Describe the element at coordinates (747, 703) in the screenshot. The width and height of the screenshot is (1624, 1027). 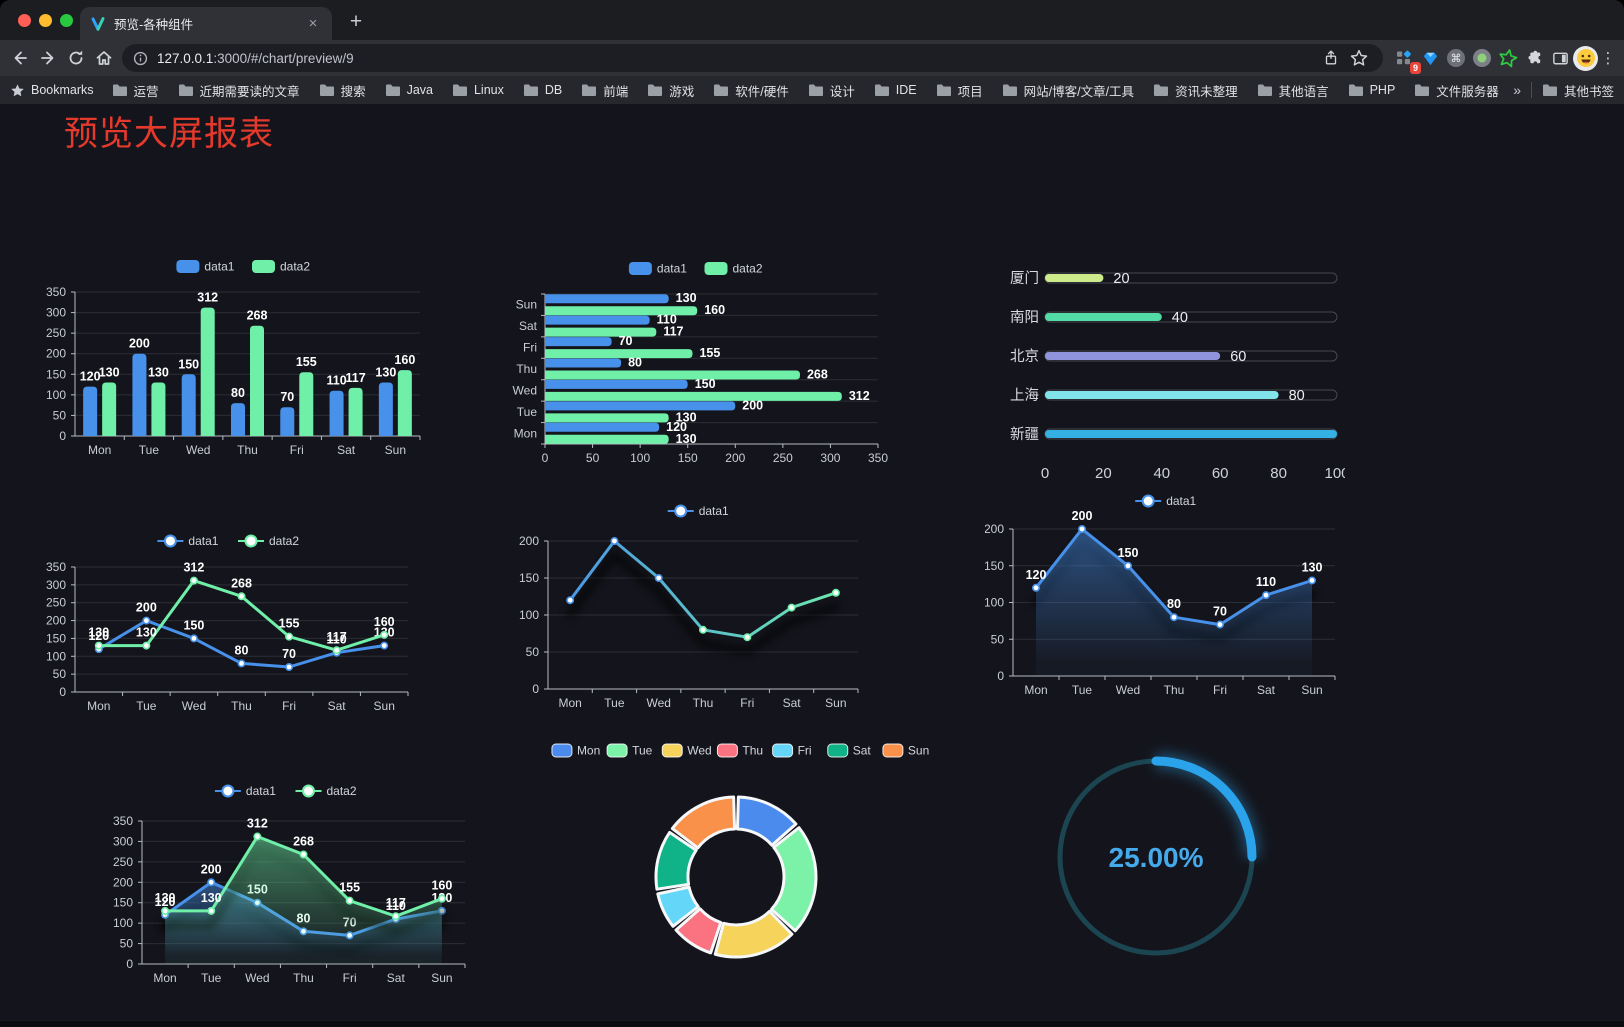
I see `svg-text: Fri` at that location.